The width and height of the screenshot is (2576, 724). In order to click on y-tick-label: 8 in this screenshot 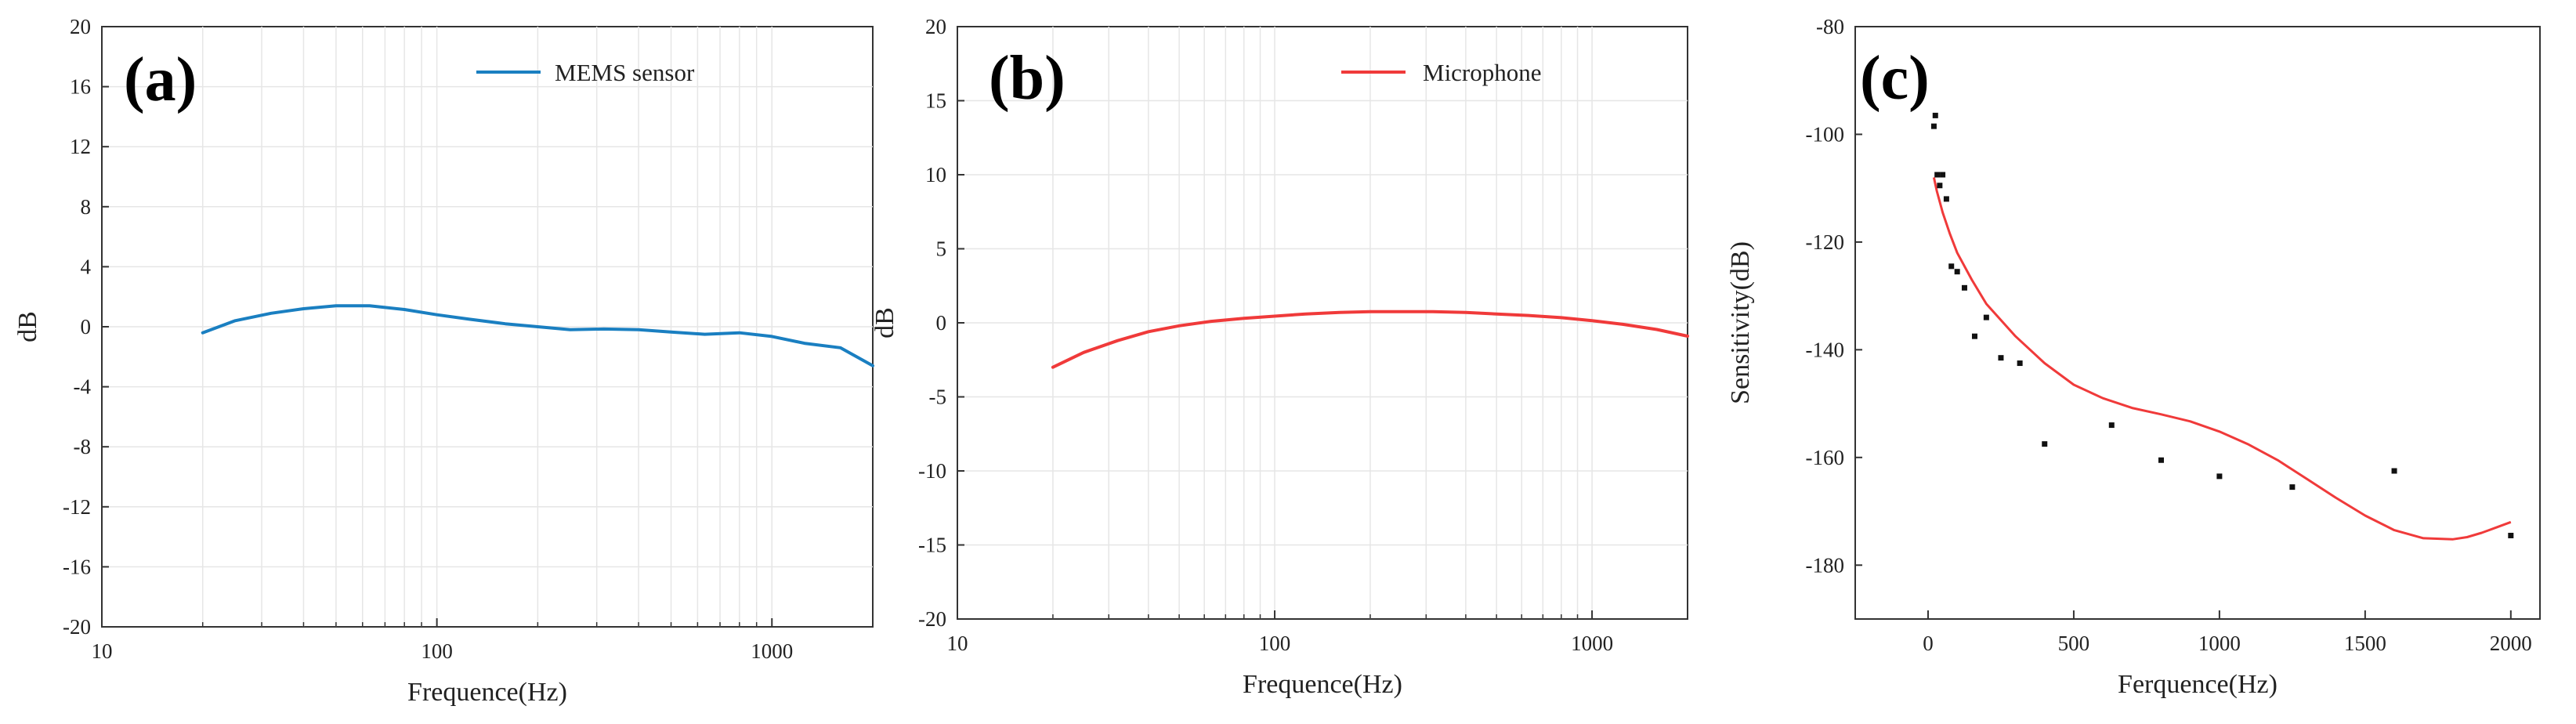, I will do `click(87, 207)`.